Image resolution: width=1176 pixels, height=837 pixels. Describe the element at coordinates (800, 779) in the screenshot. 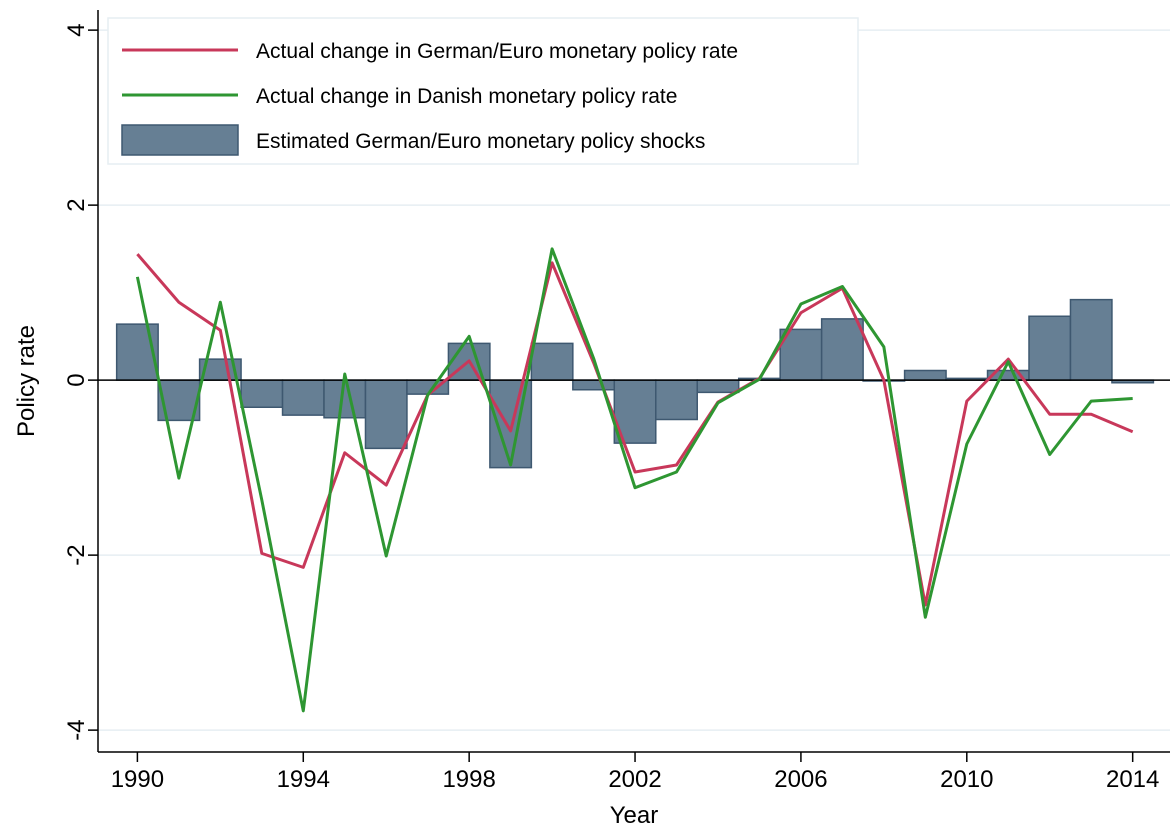

I see `x-tick-label: 2006` at that location.